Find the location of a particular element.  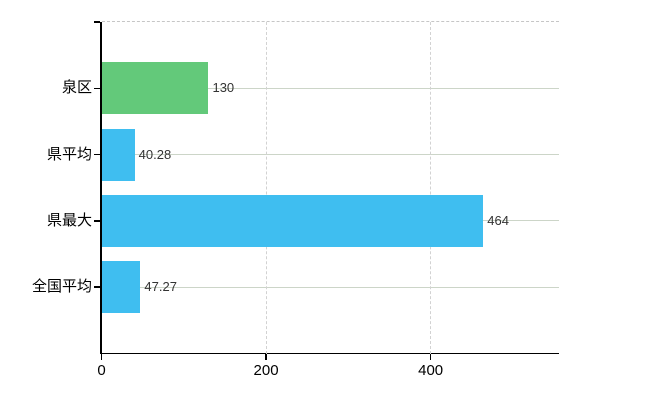

x-tick-label: 0 is located at coordinates (101, 370).